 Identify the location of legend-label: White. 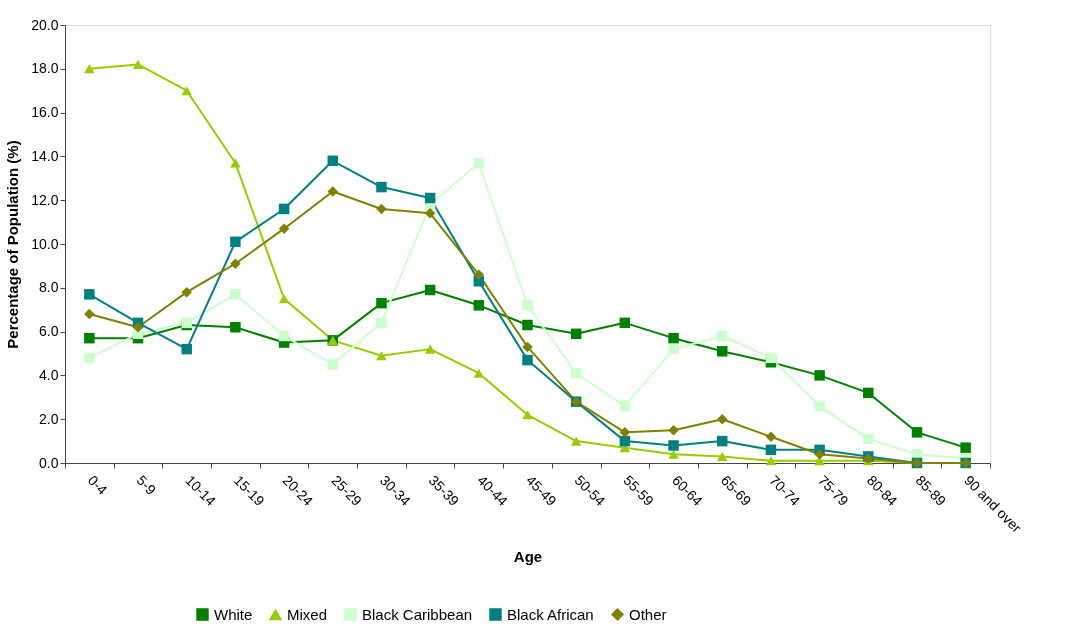
(233, 614).